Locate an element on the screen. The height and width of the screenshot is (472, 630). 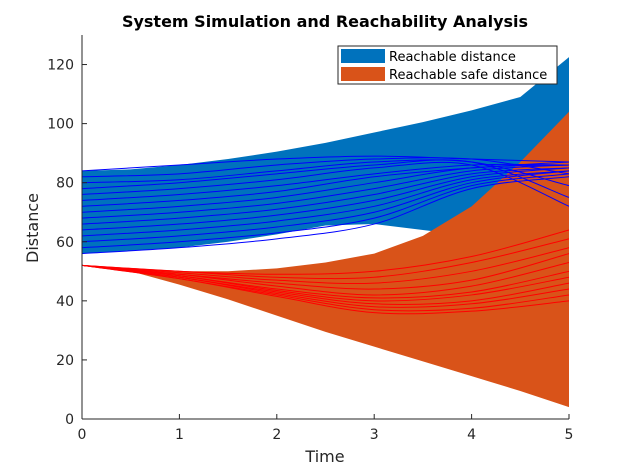
y-tick-label: 0 is located at coordinates (69, 420).